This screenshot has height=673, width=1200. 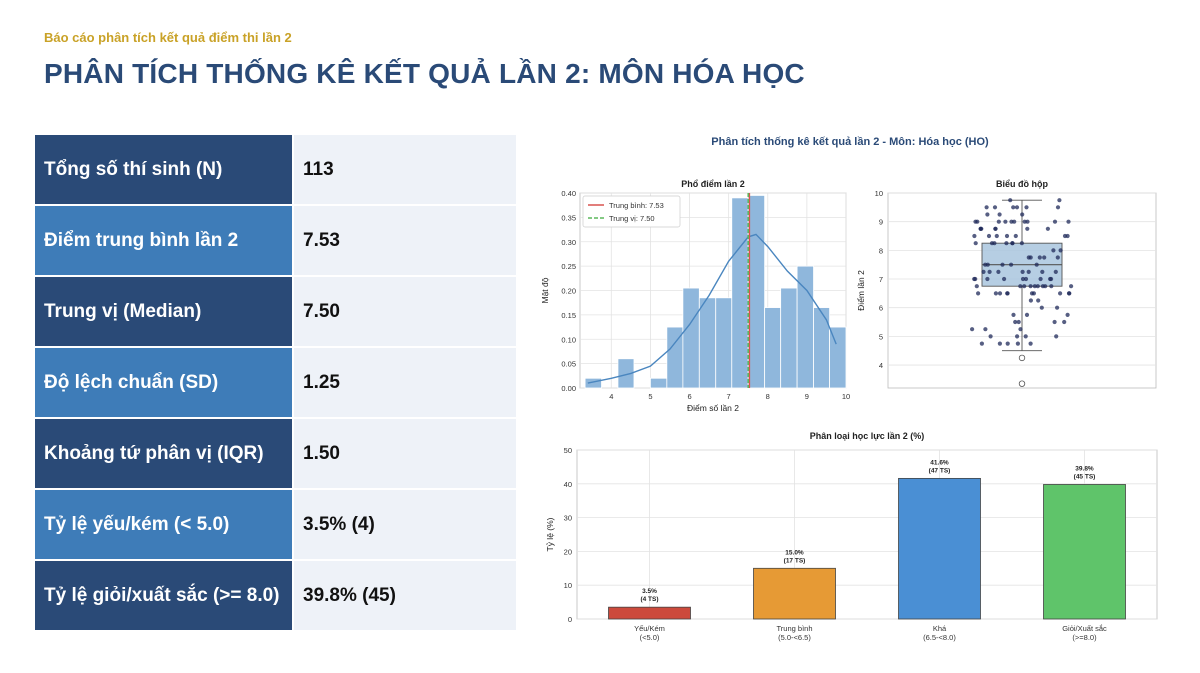 What do you see at coordinates (713, 184) in the screenshot?
I see `hist-title: Phổ điểm lần 2` at bounding box center [713, 184].